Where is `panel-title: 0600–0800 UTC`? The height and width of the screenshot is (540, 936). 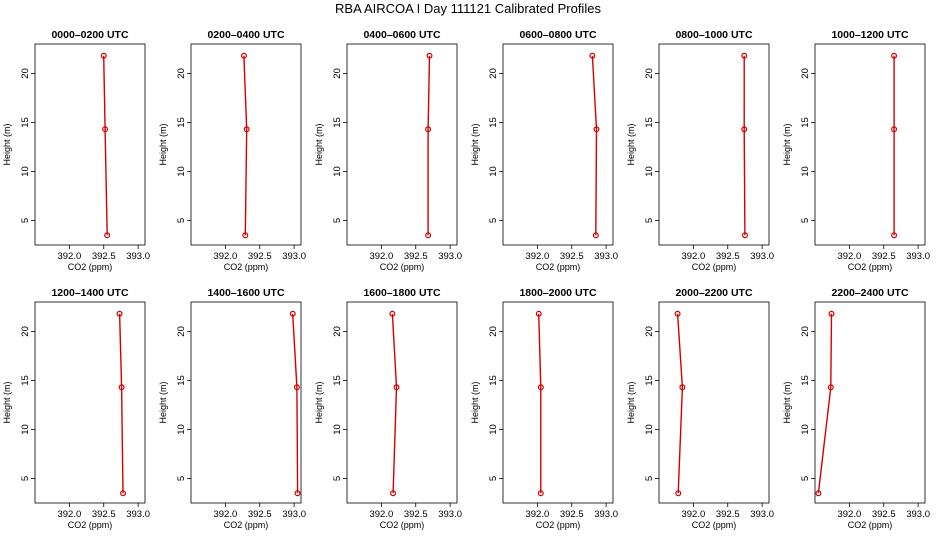 panel-title: 0600–0800 UTC is located at coordinates (557, 35).